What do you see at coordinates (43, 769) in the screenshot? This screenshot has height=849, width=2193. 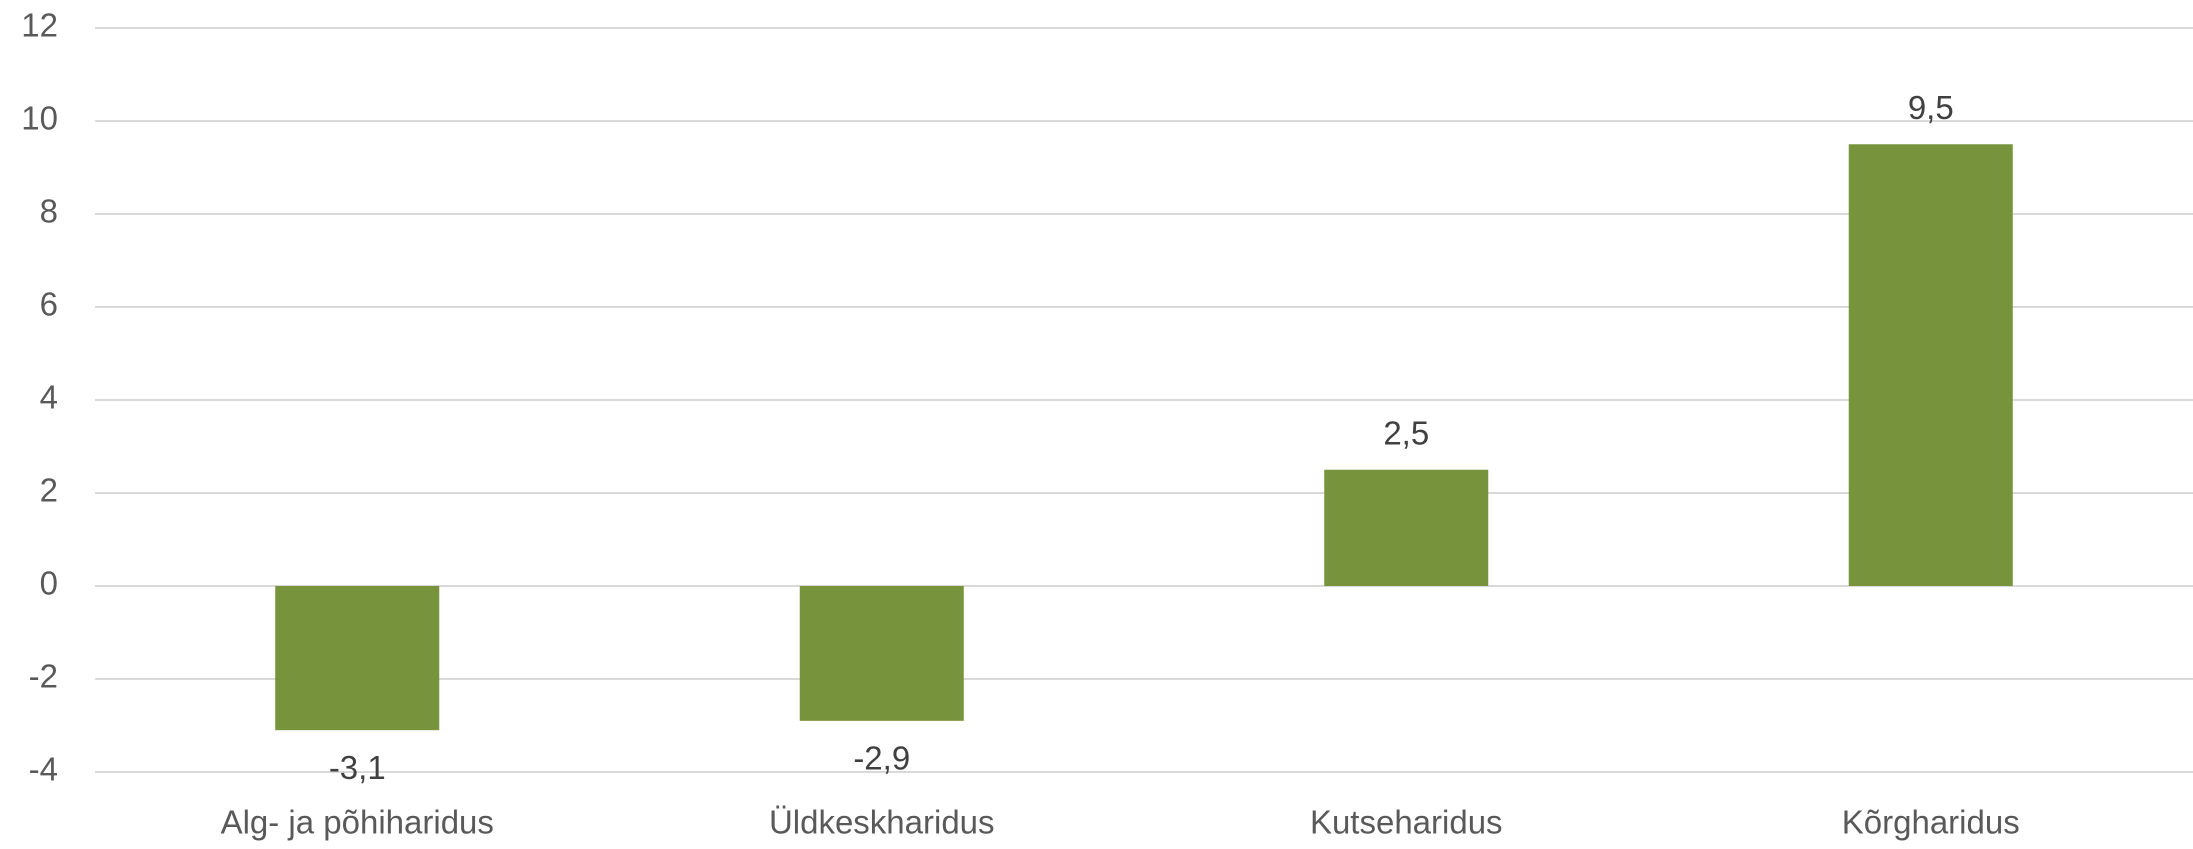 I see `y-tick-label: -4` at bounding box center [43, 769].